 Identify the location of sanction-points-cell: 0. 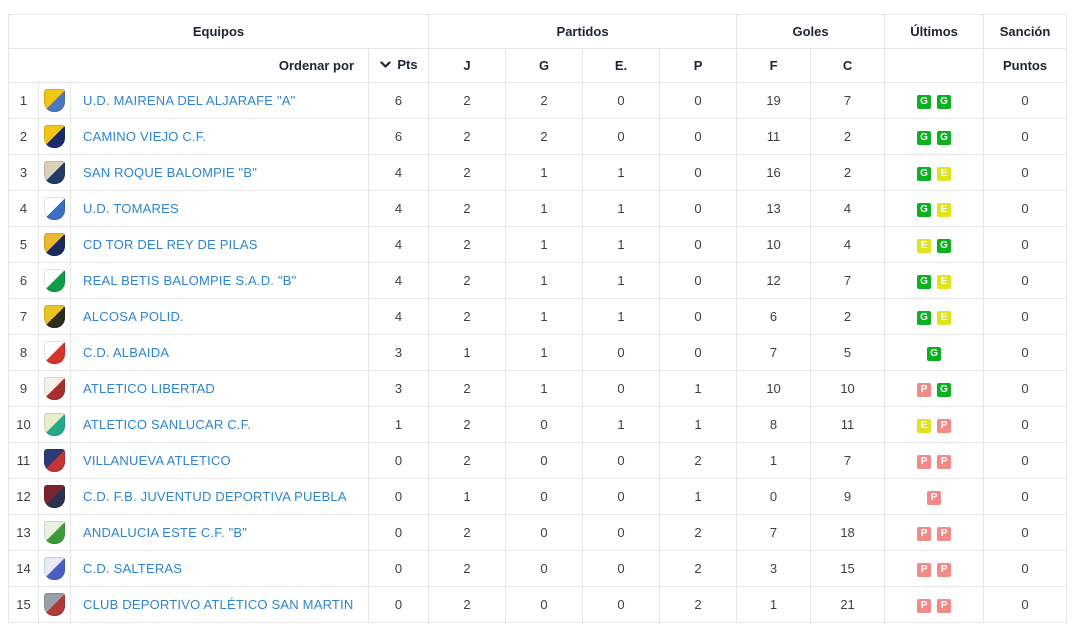
(1025, 280).